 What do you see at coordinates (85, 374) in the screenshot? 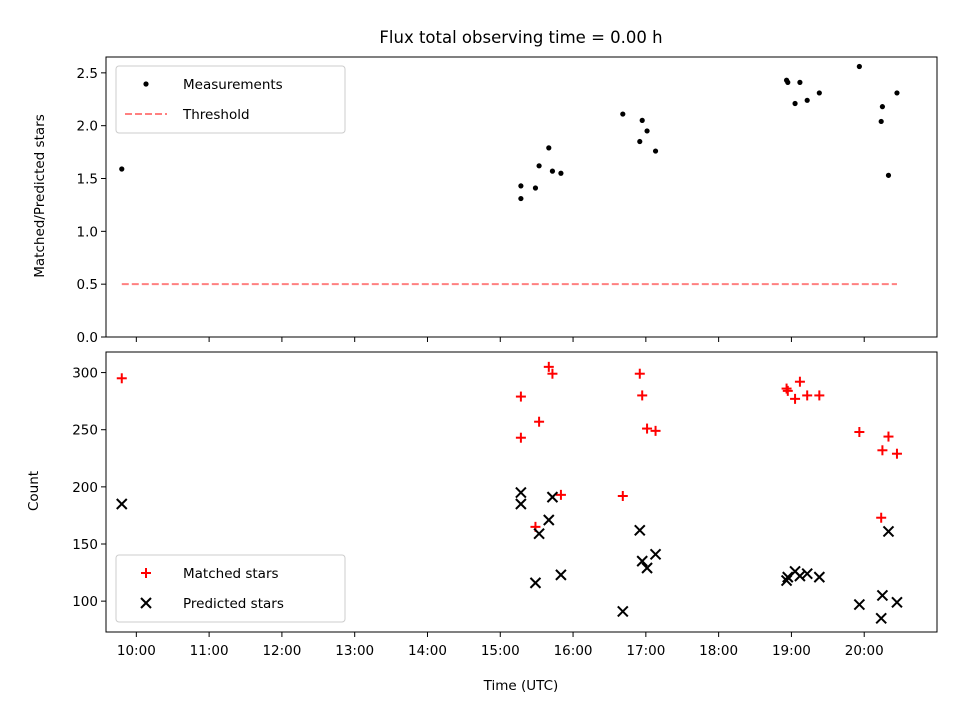
I see `bottom-y-tick-label: 300` at bounding box center [85, 374].